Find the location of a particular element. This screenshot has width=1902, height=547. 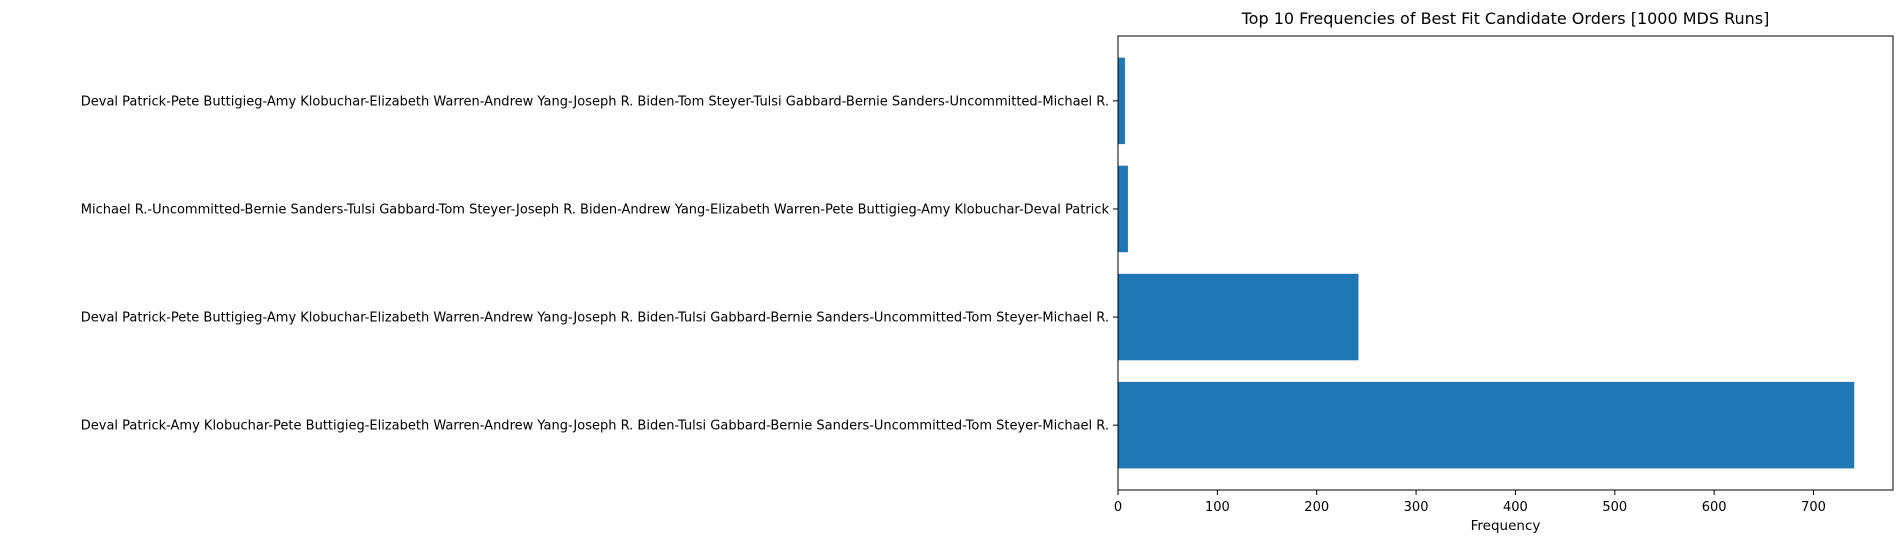

x-tick-label: 700 is located at coordinates (1813, 507).